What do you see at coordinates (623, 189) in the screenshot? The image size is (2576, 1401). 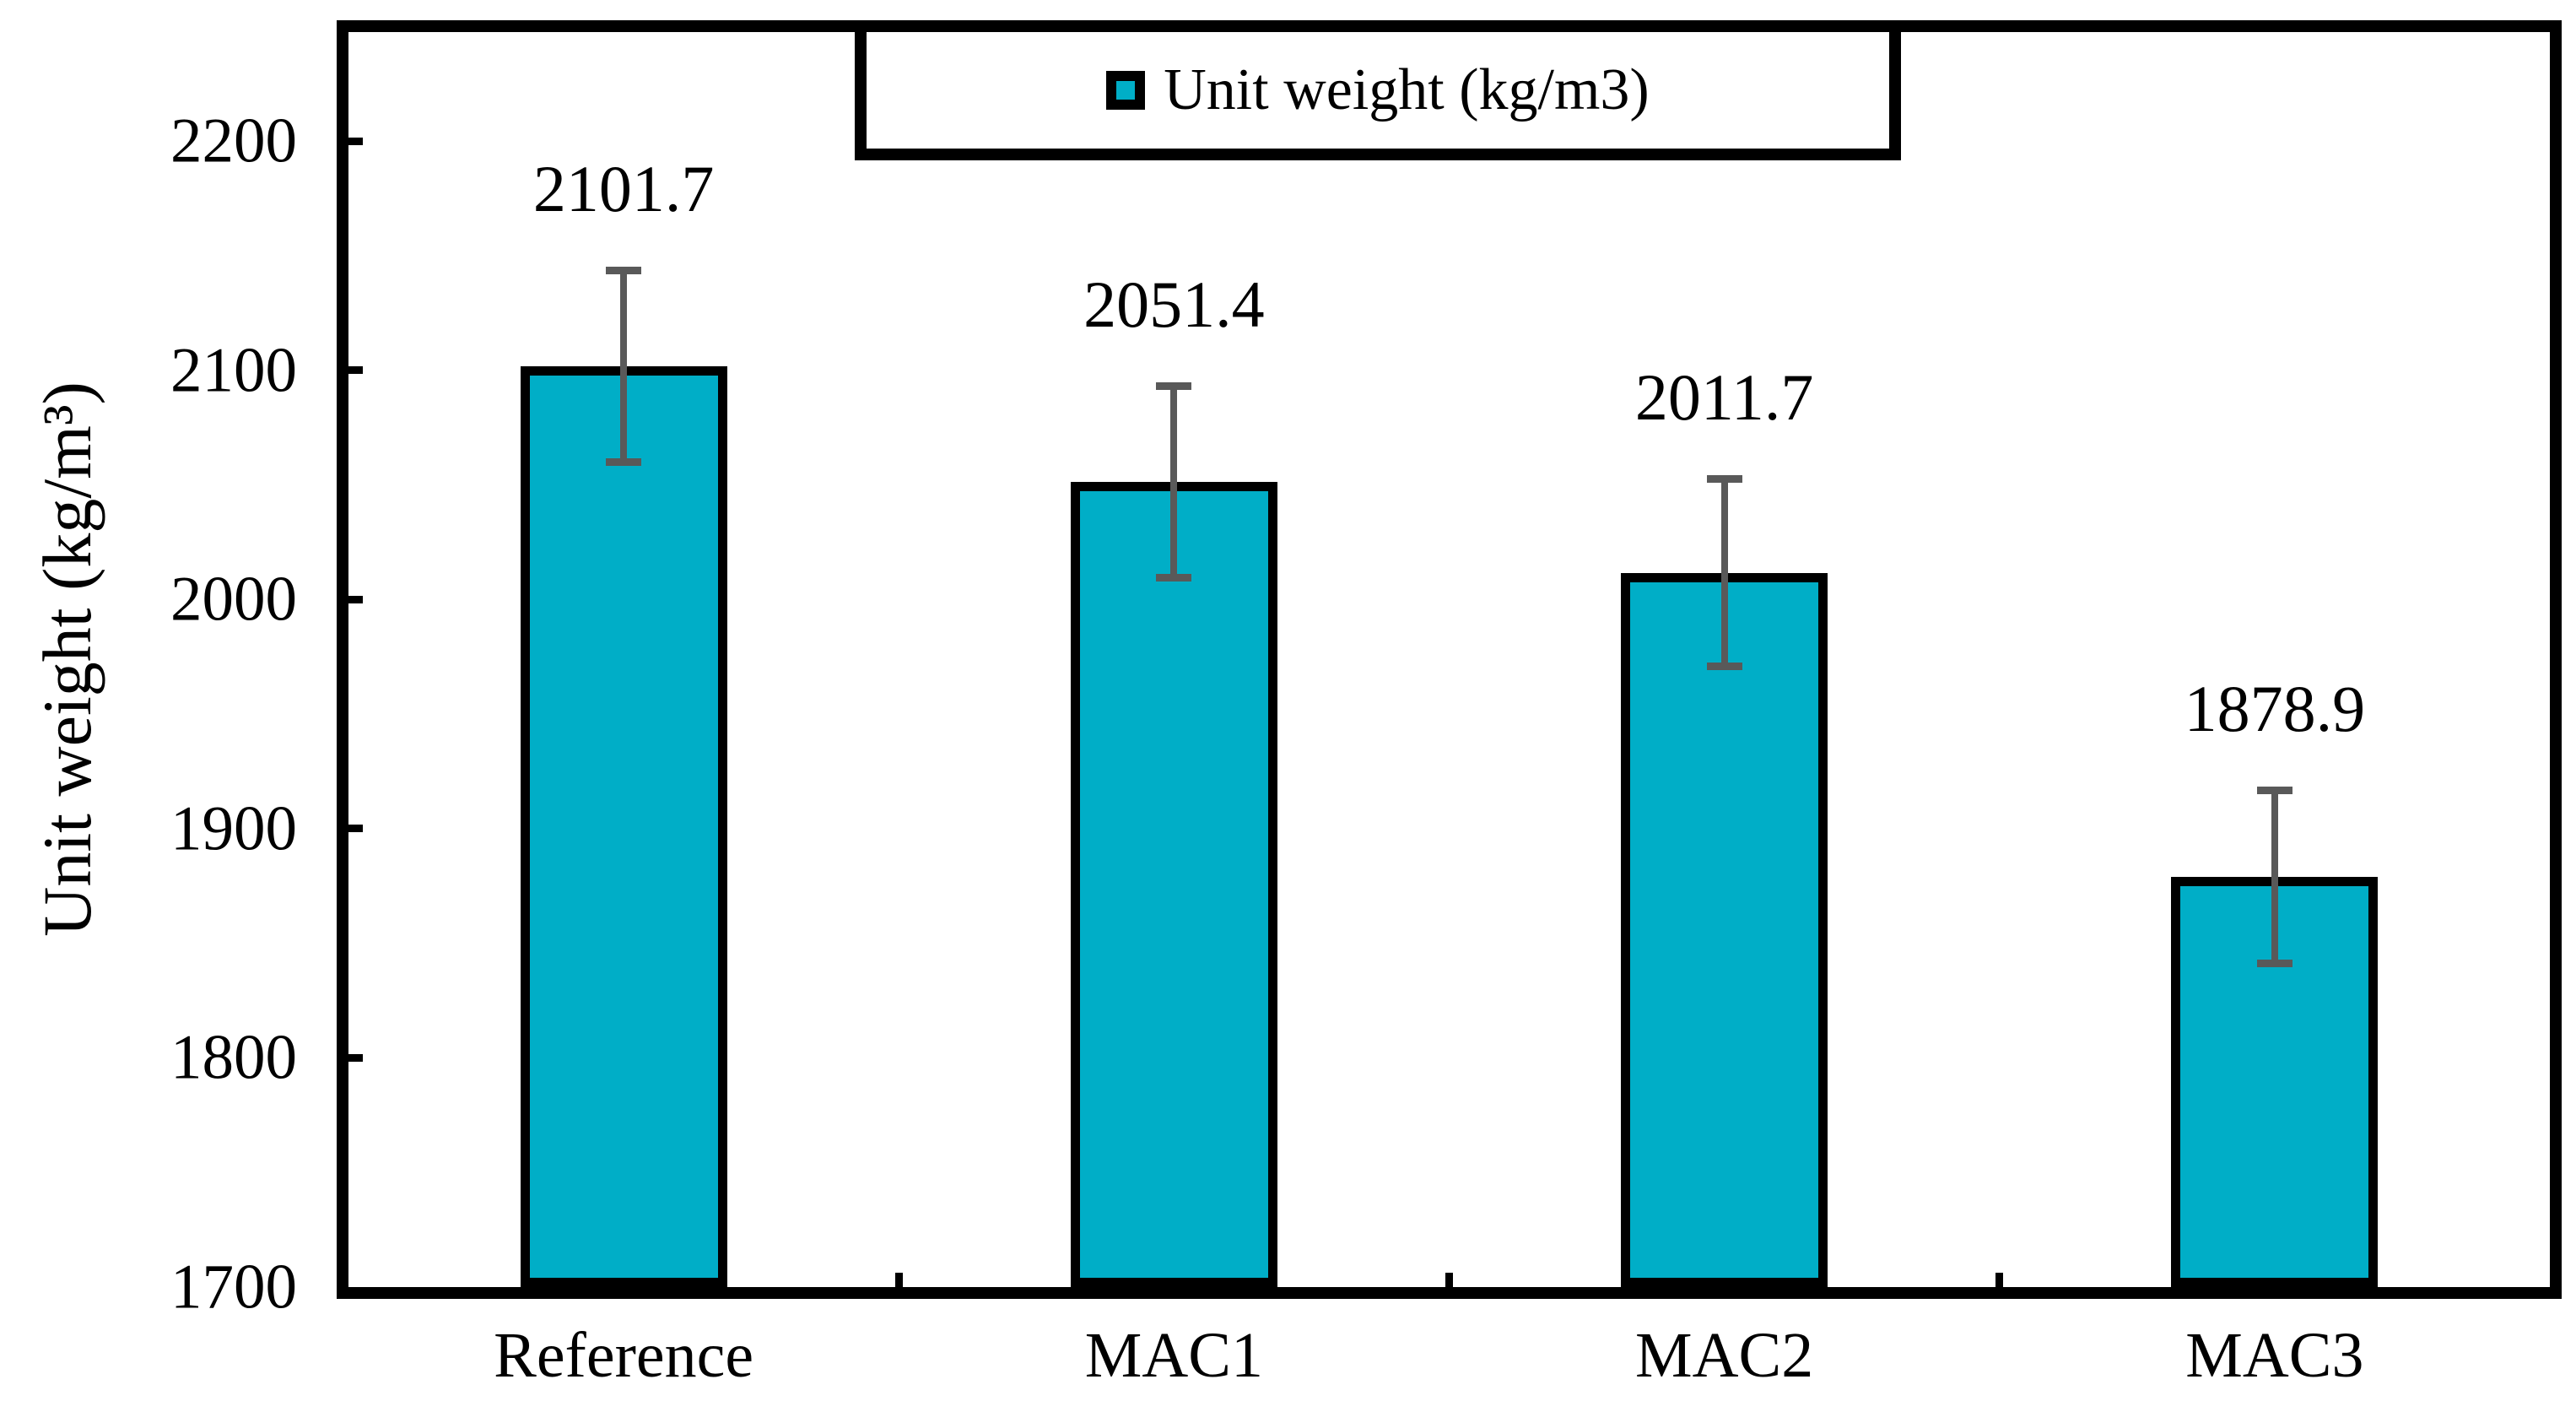 I see `bar-value-label: 2101.7` at bounding box center [623, 189].